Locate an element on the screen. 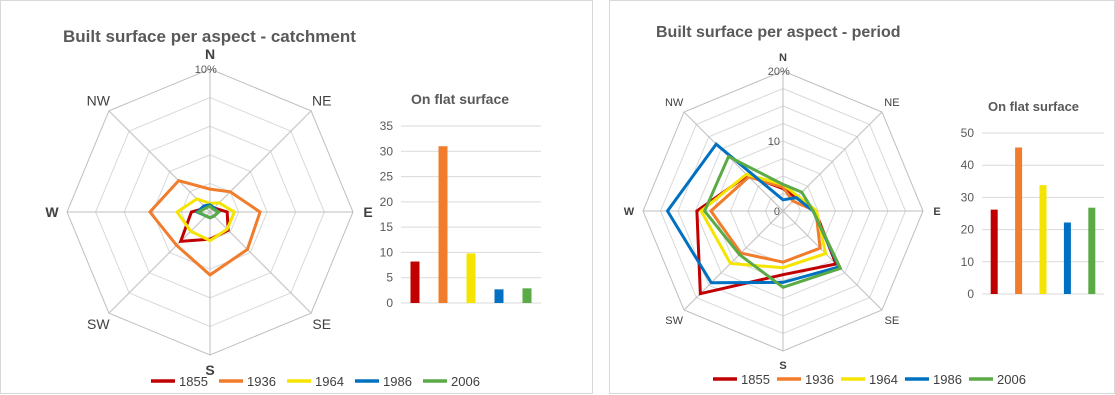 The image size is (1115, 395). bar-tick-label: 15 is located at coordinates (387, 227).